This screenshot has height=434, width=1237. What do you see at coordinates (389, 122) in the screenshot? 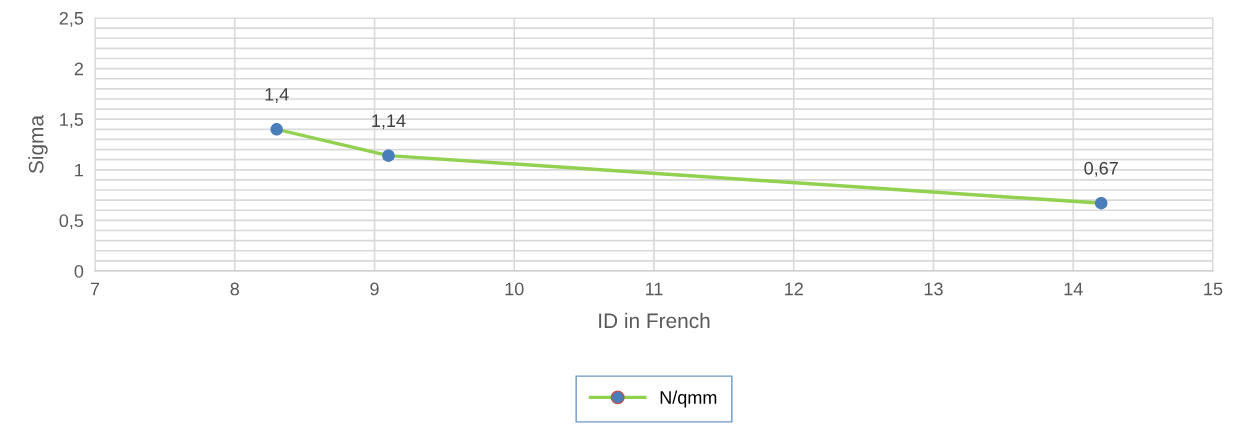
I see `data-label: 1,14` at bounding box center [389, 122].